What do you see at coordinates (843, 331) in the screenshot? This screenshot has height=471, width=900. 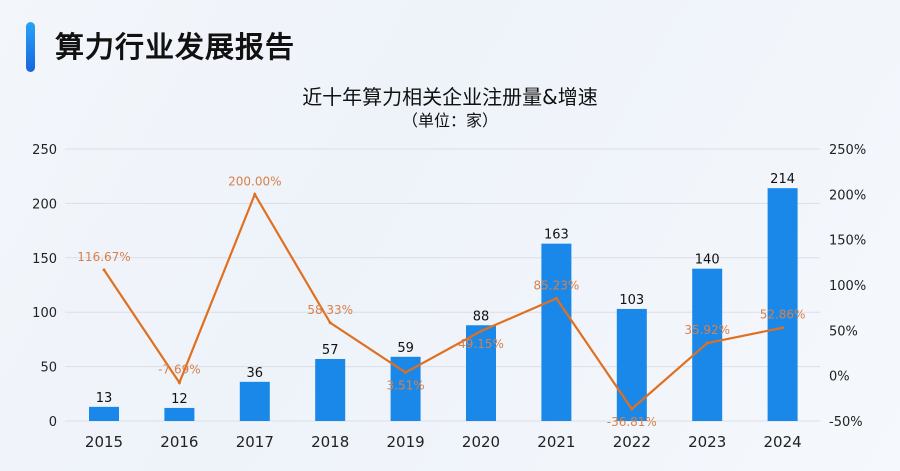 I see `y-right-tick: 50%` at bounding box center [843, 331].